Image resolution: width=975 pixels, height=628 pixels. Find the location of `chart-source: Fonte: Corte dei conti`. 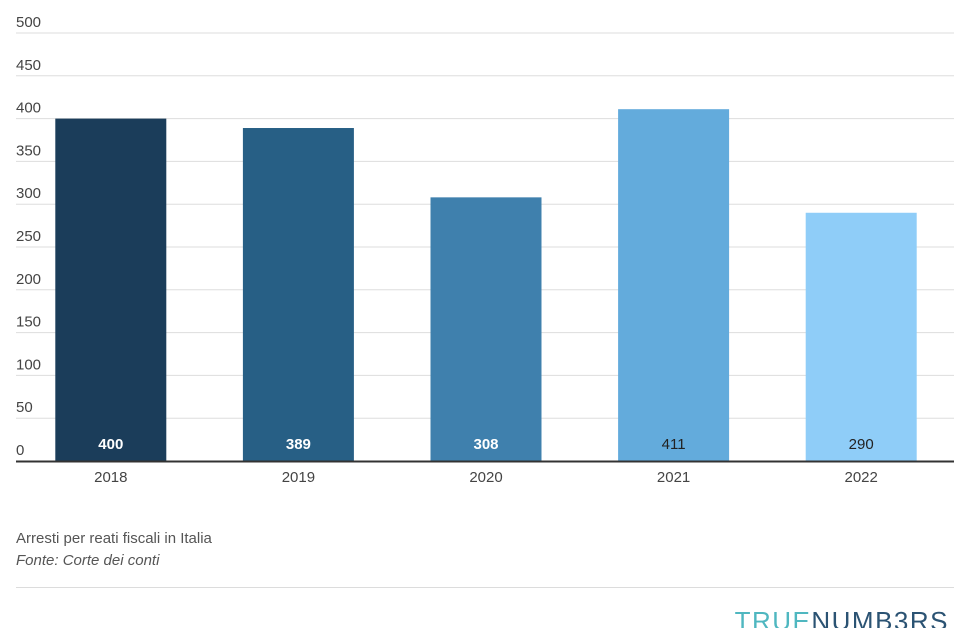

chart-source: Fonte: Corte dei conti is located at coordinates (88, 560).